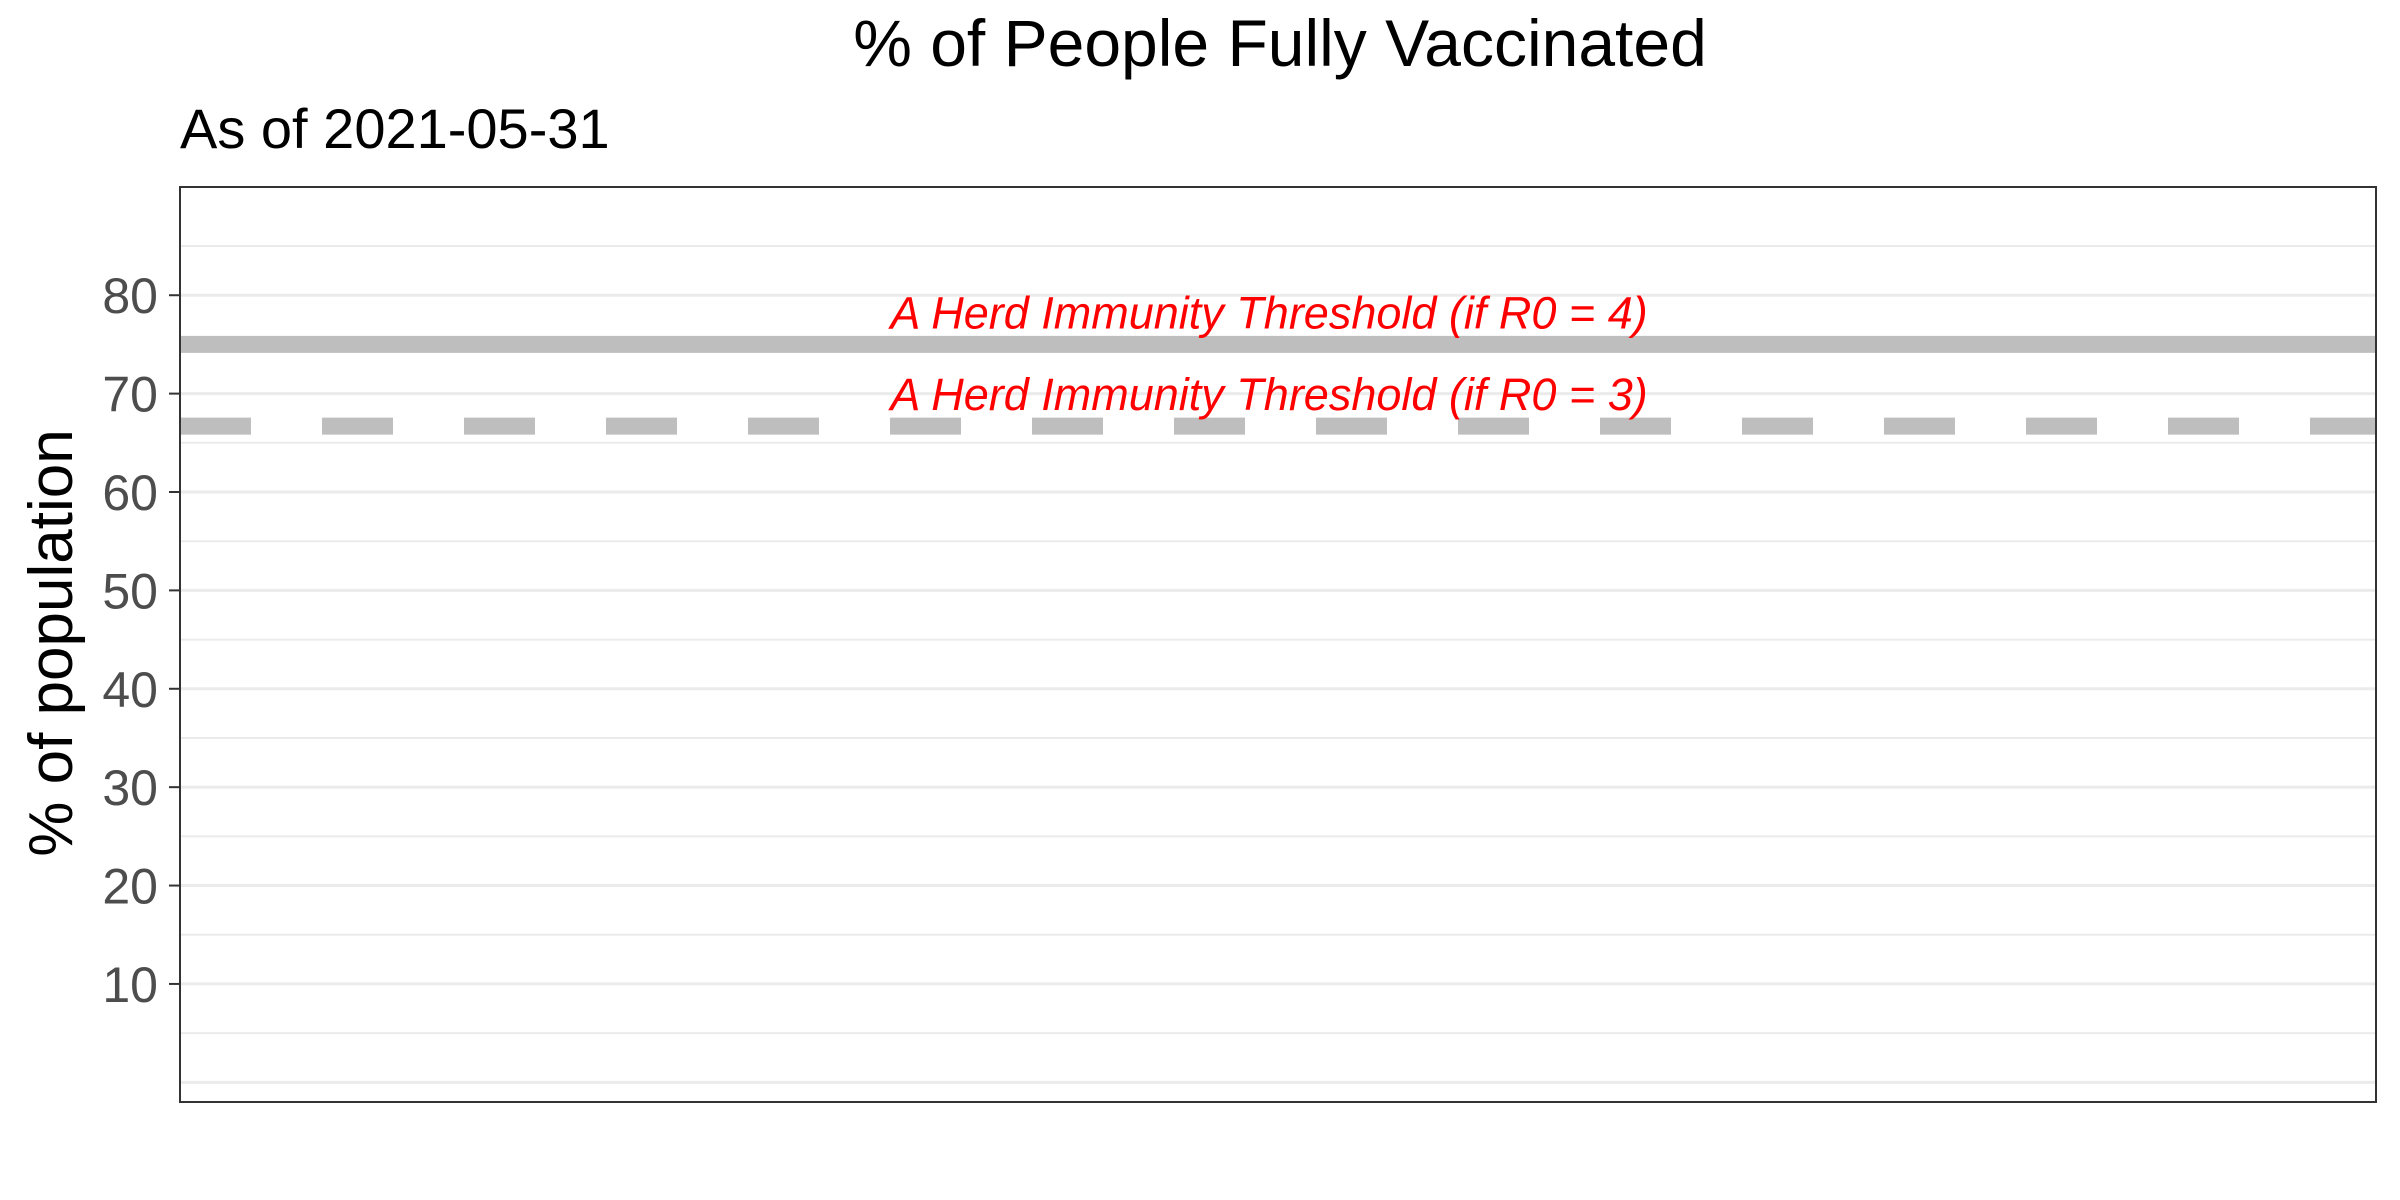 Image resolution: width=2400 pixels, height=1200 pixels. What do you see at coordinates (130, 985) in the screenshot?
I see `y-tick-label: 10` at bounding box center [130, 985].